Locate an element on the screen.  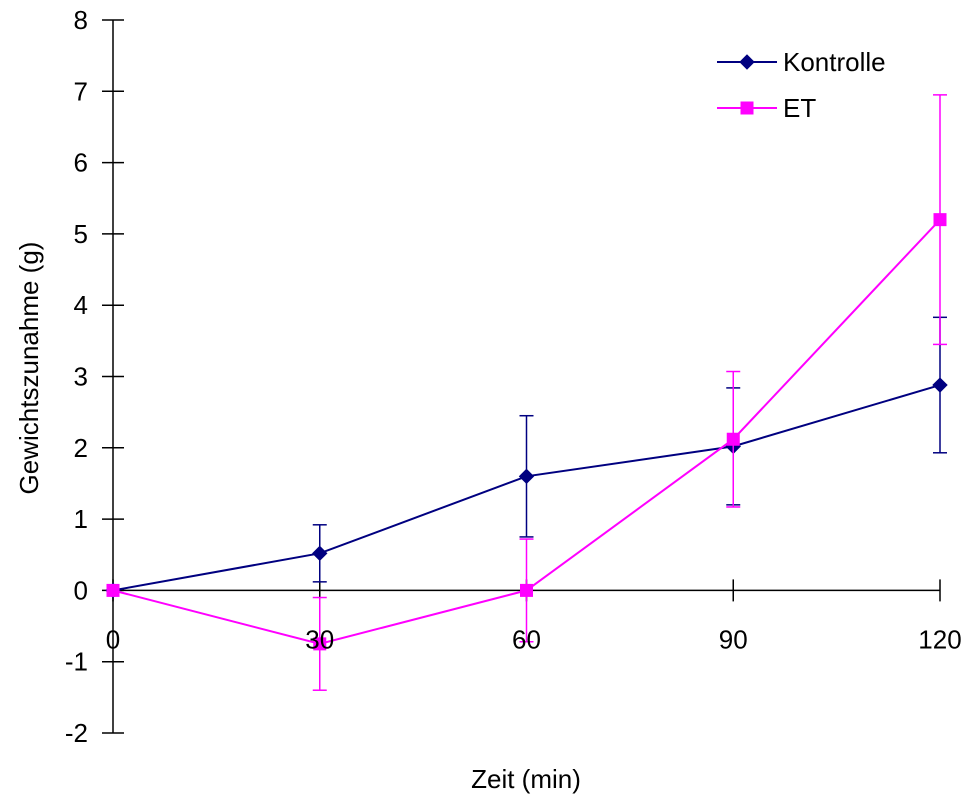
y-tick-label: -2 is located at coordinates (76, 733).